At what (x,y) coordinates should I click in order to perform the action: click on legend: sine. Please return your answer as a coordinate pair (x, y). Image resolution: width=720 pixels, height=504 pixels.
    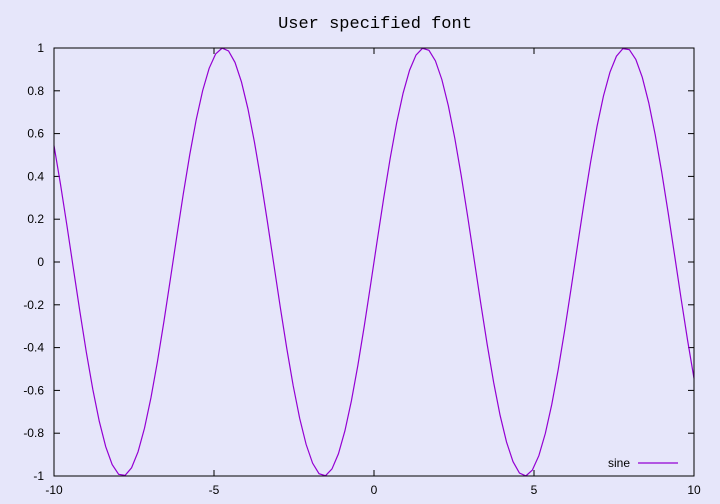
    Looking at the image, I should click on (643, 463).